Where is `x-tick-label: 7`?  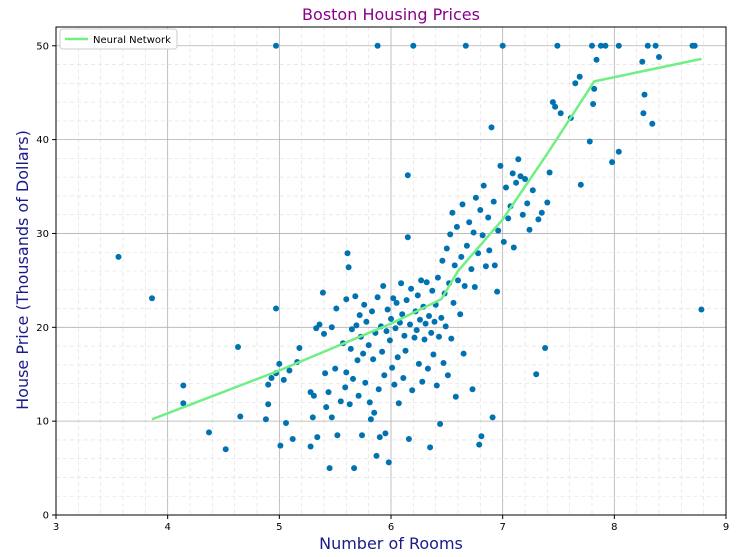 x-tick-label: 7 is located at coordinates (502, 527).